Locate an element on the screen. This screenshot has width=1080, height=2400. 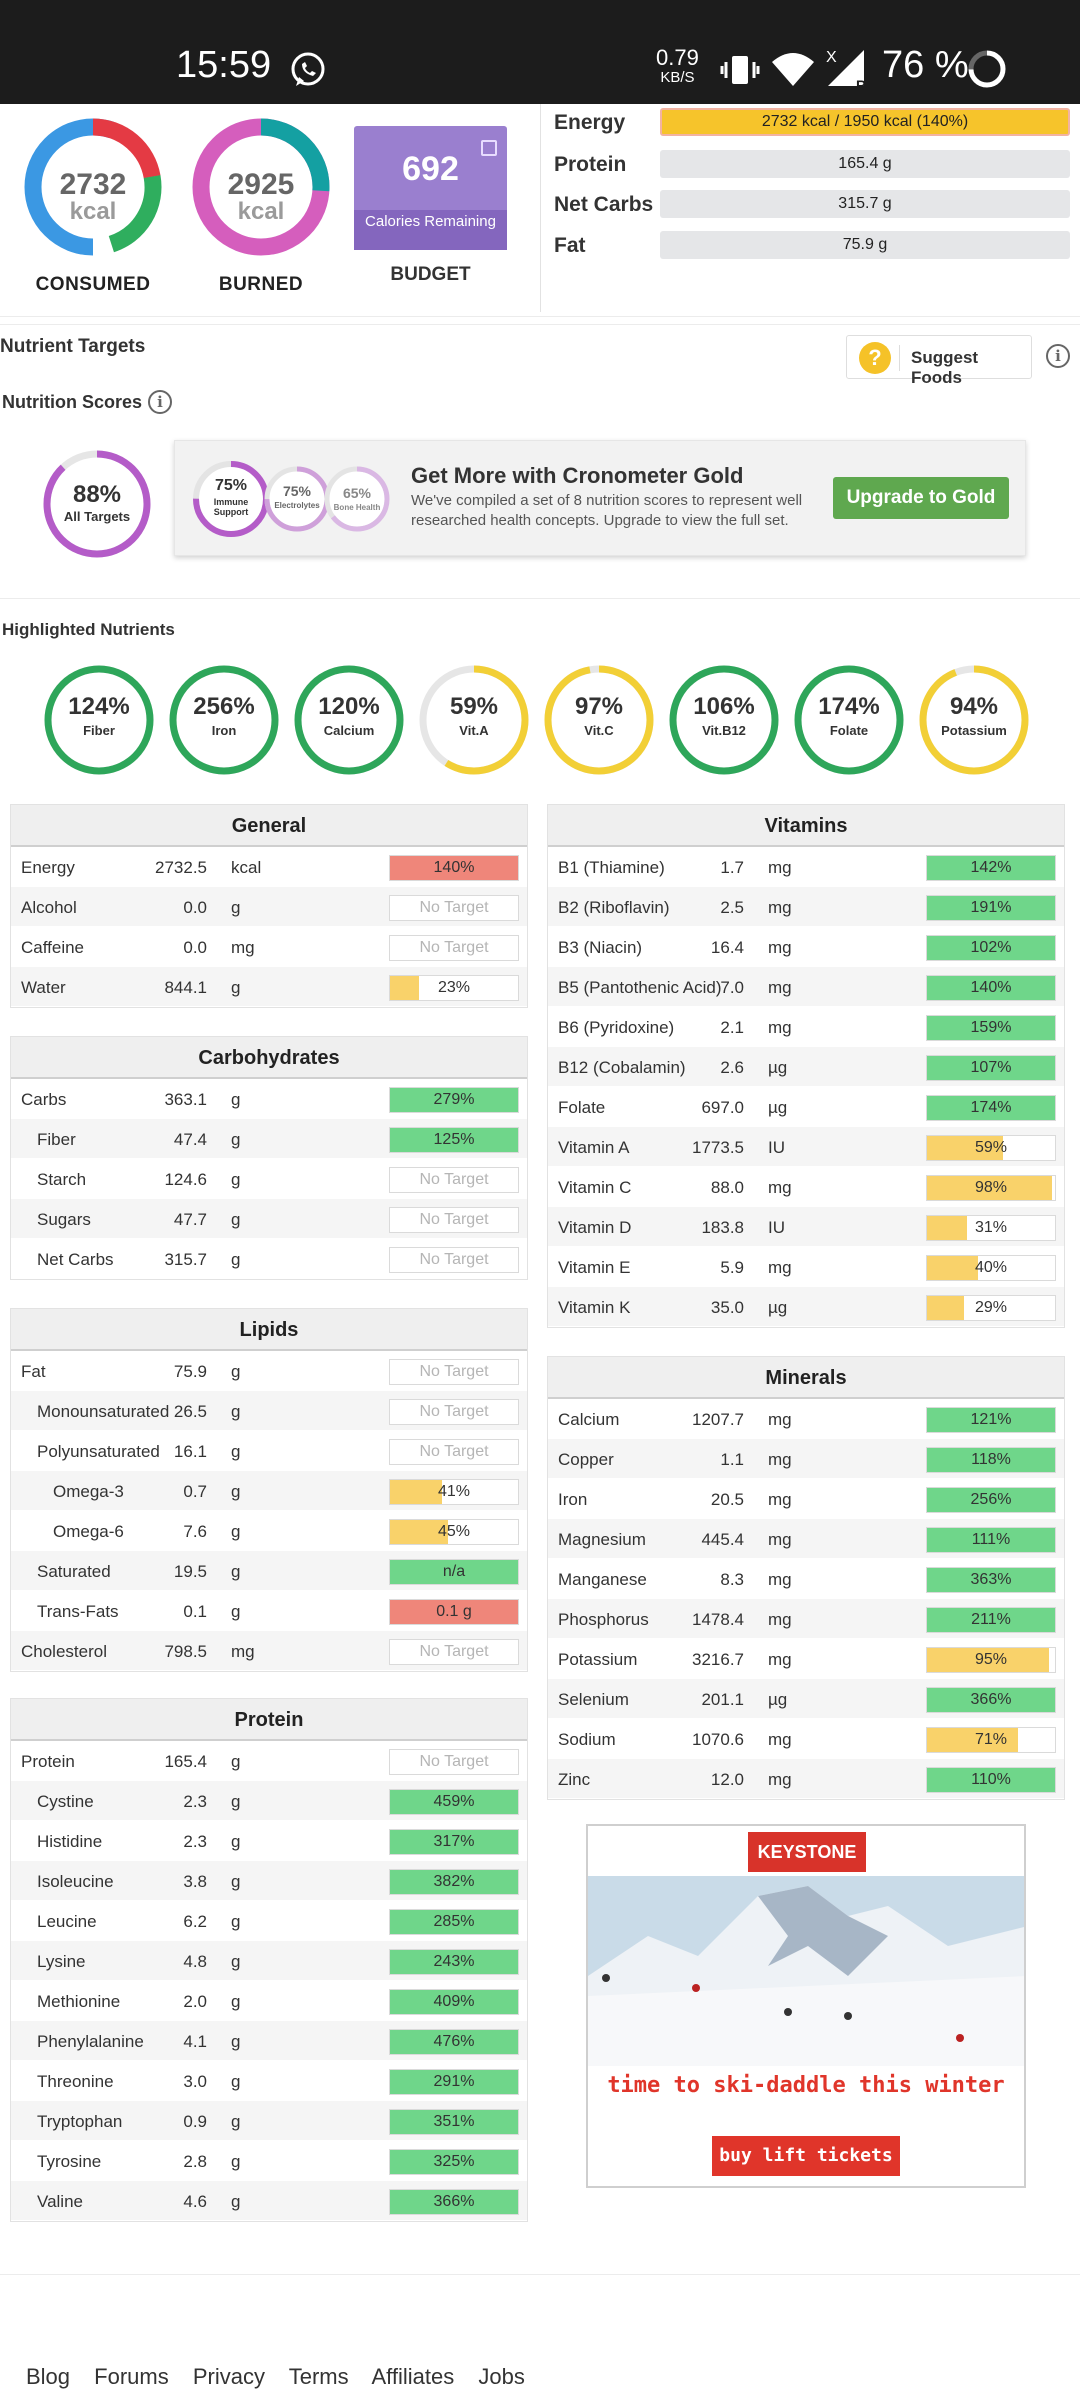
nutrient-row: Alcohol 0.0 g No Target is located at coordinates (269, 907).